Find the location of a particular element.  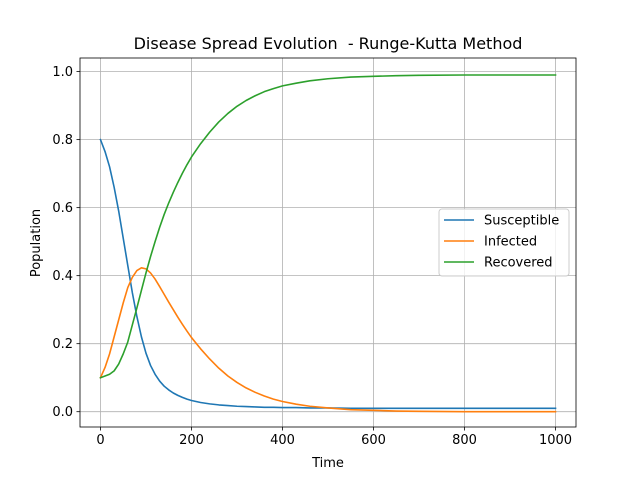

x-tick-label: 0 is located at coordinates (100, 440).